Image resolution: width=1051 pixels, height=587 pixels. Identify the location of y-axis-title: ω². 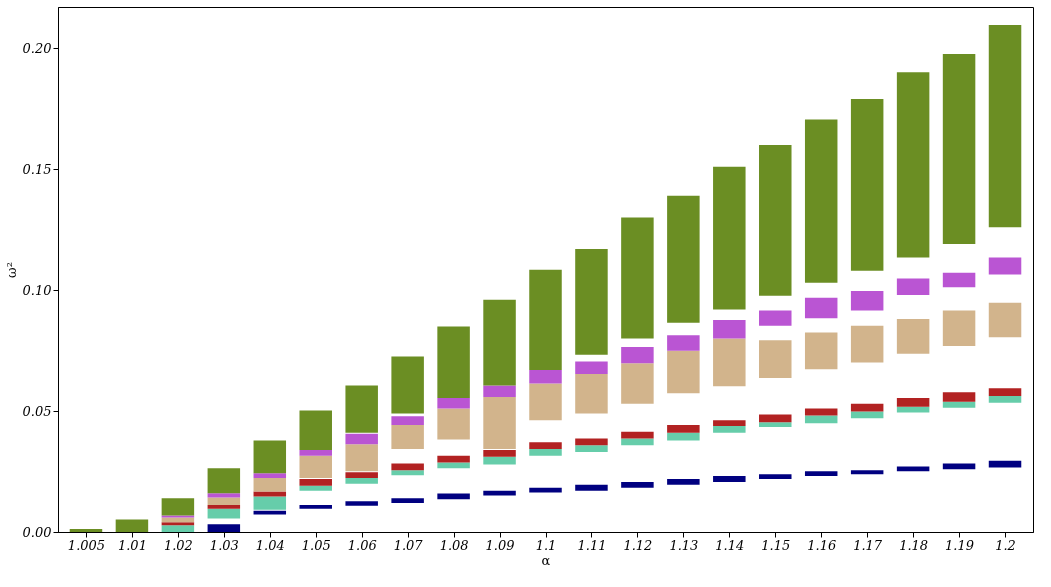
(11, 270).